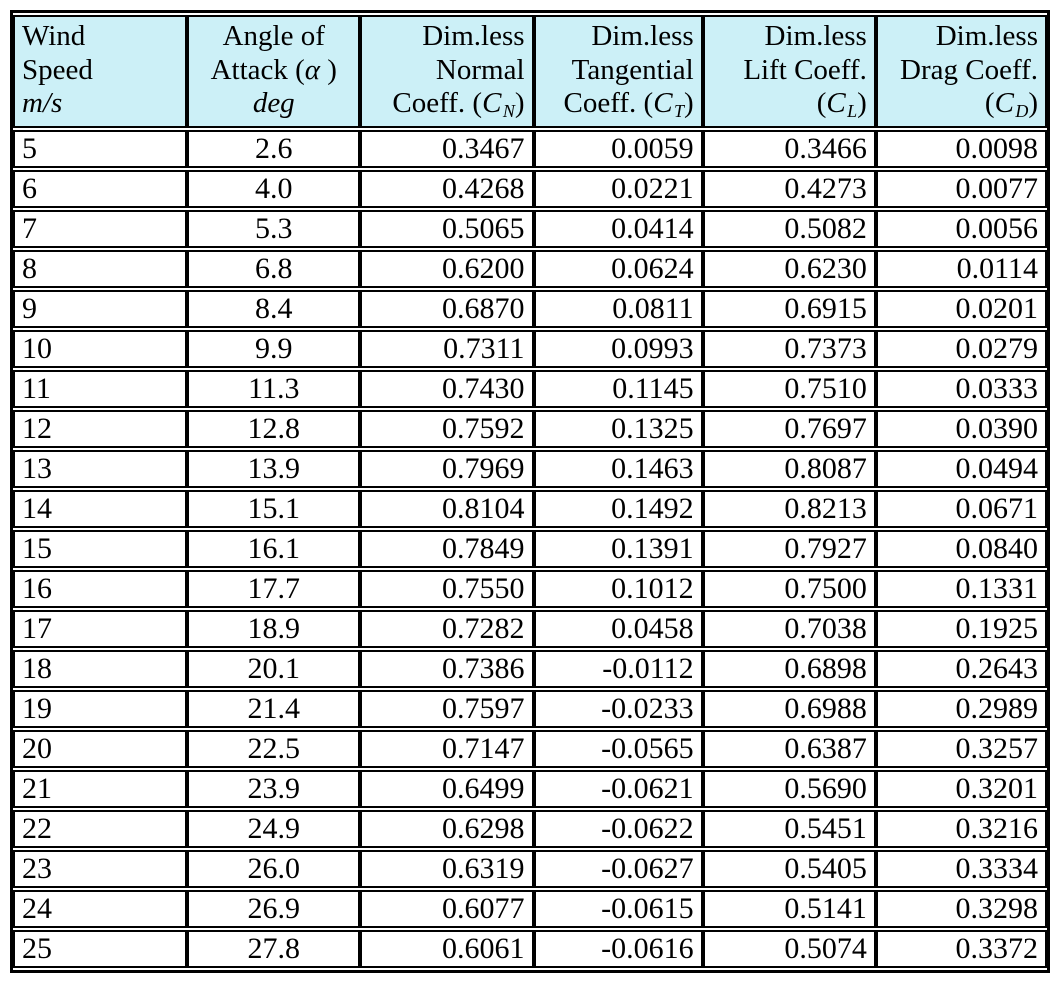 The height and width of the screenshot is (983, 1053). Describe the element at coordinates (961, 148) in the screenshot. I see `cell-drag-coeff: 0.0098` at that location.